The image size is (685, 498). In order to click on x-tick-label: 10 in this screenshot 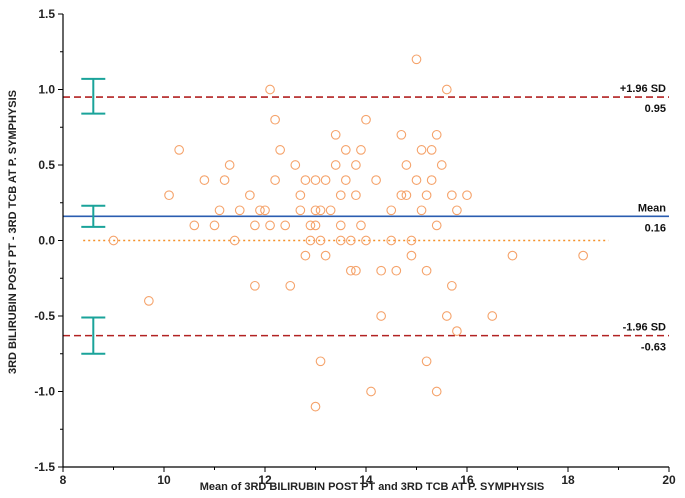, I will do `click(164, 480)`.